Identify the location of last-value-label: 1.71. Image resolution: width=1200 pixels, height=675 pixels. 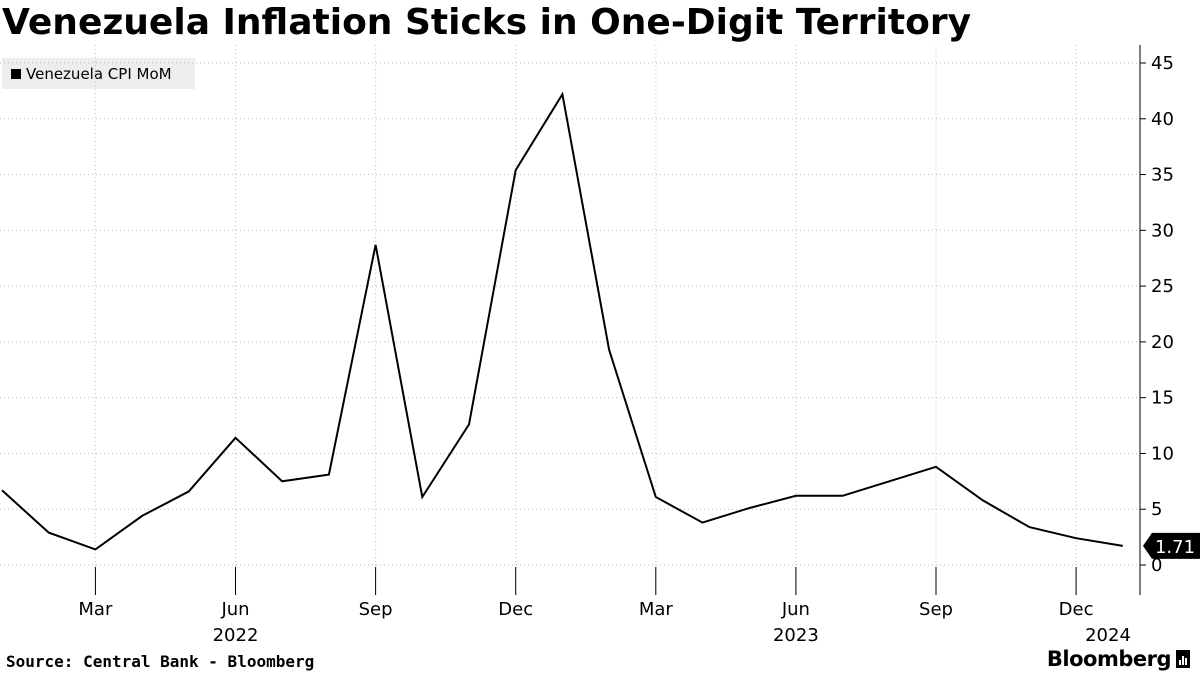
(1175, 547).